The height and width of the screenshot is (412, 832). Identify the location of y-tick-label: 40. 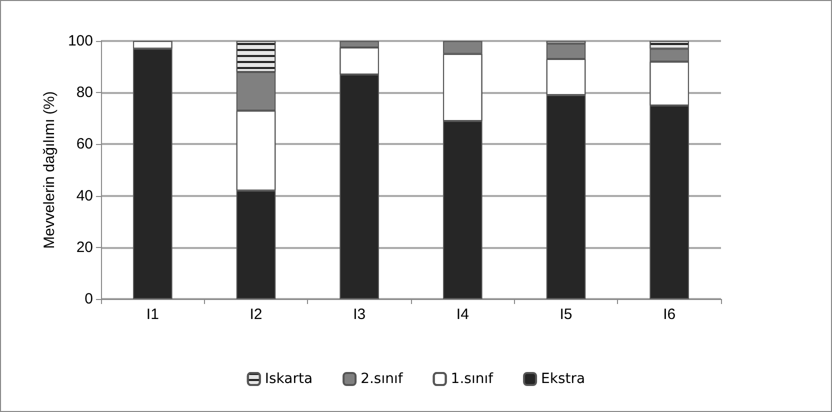
(84, 195).